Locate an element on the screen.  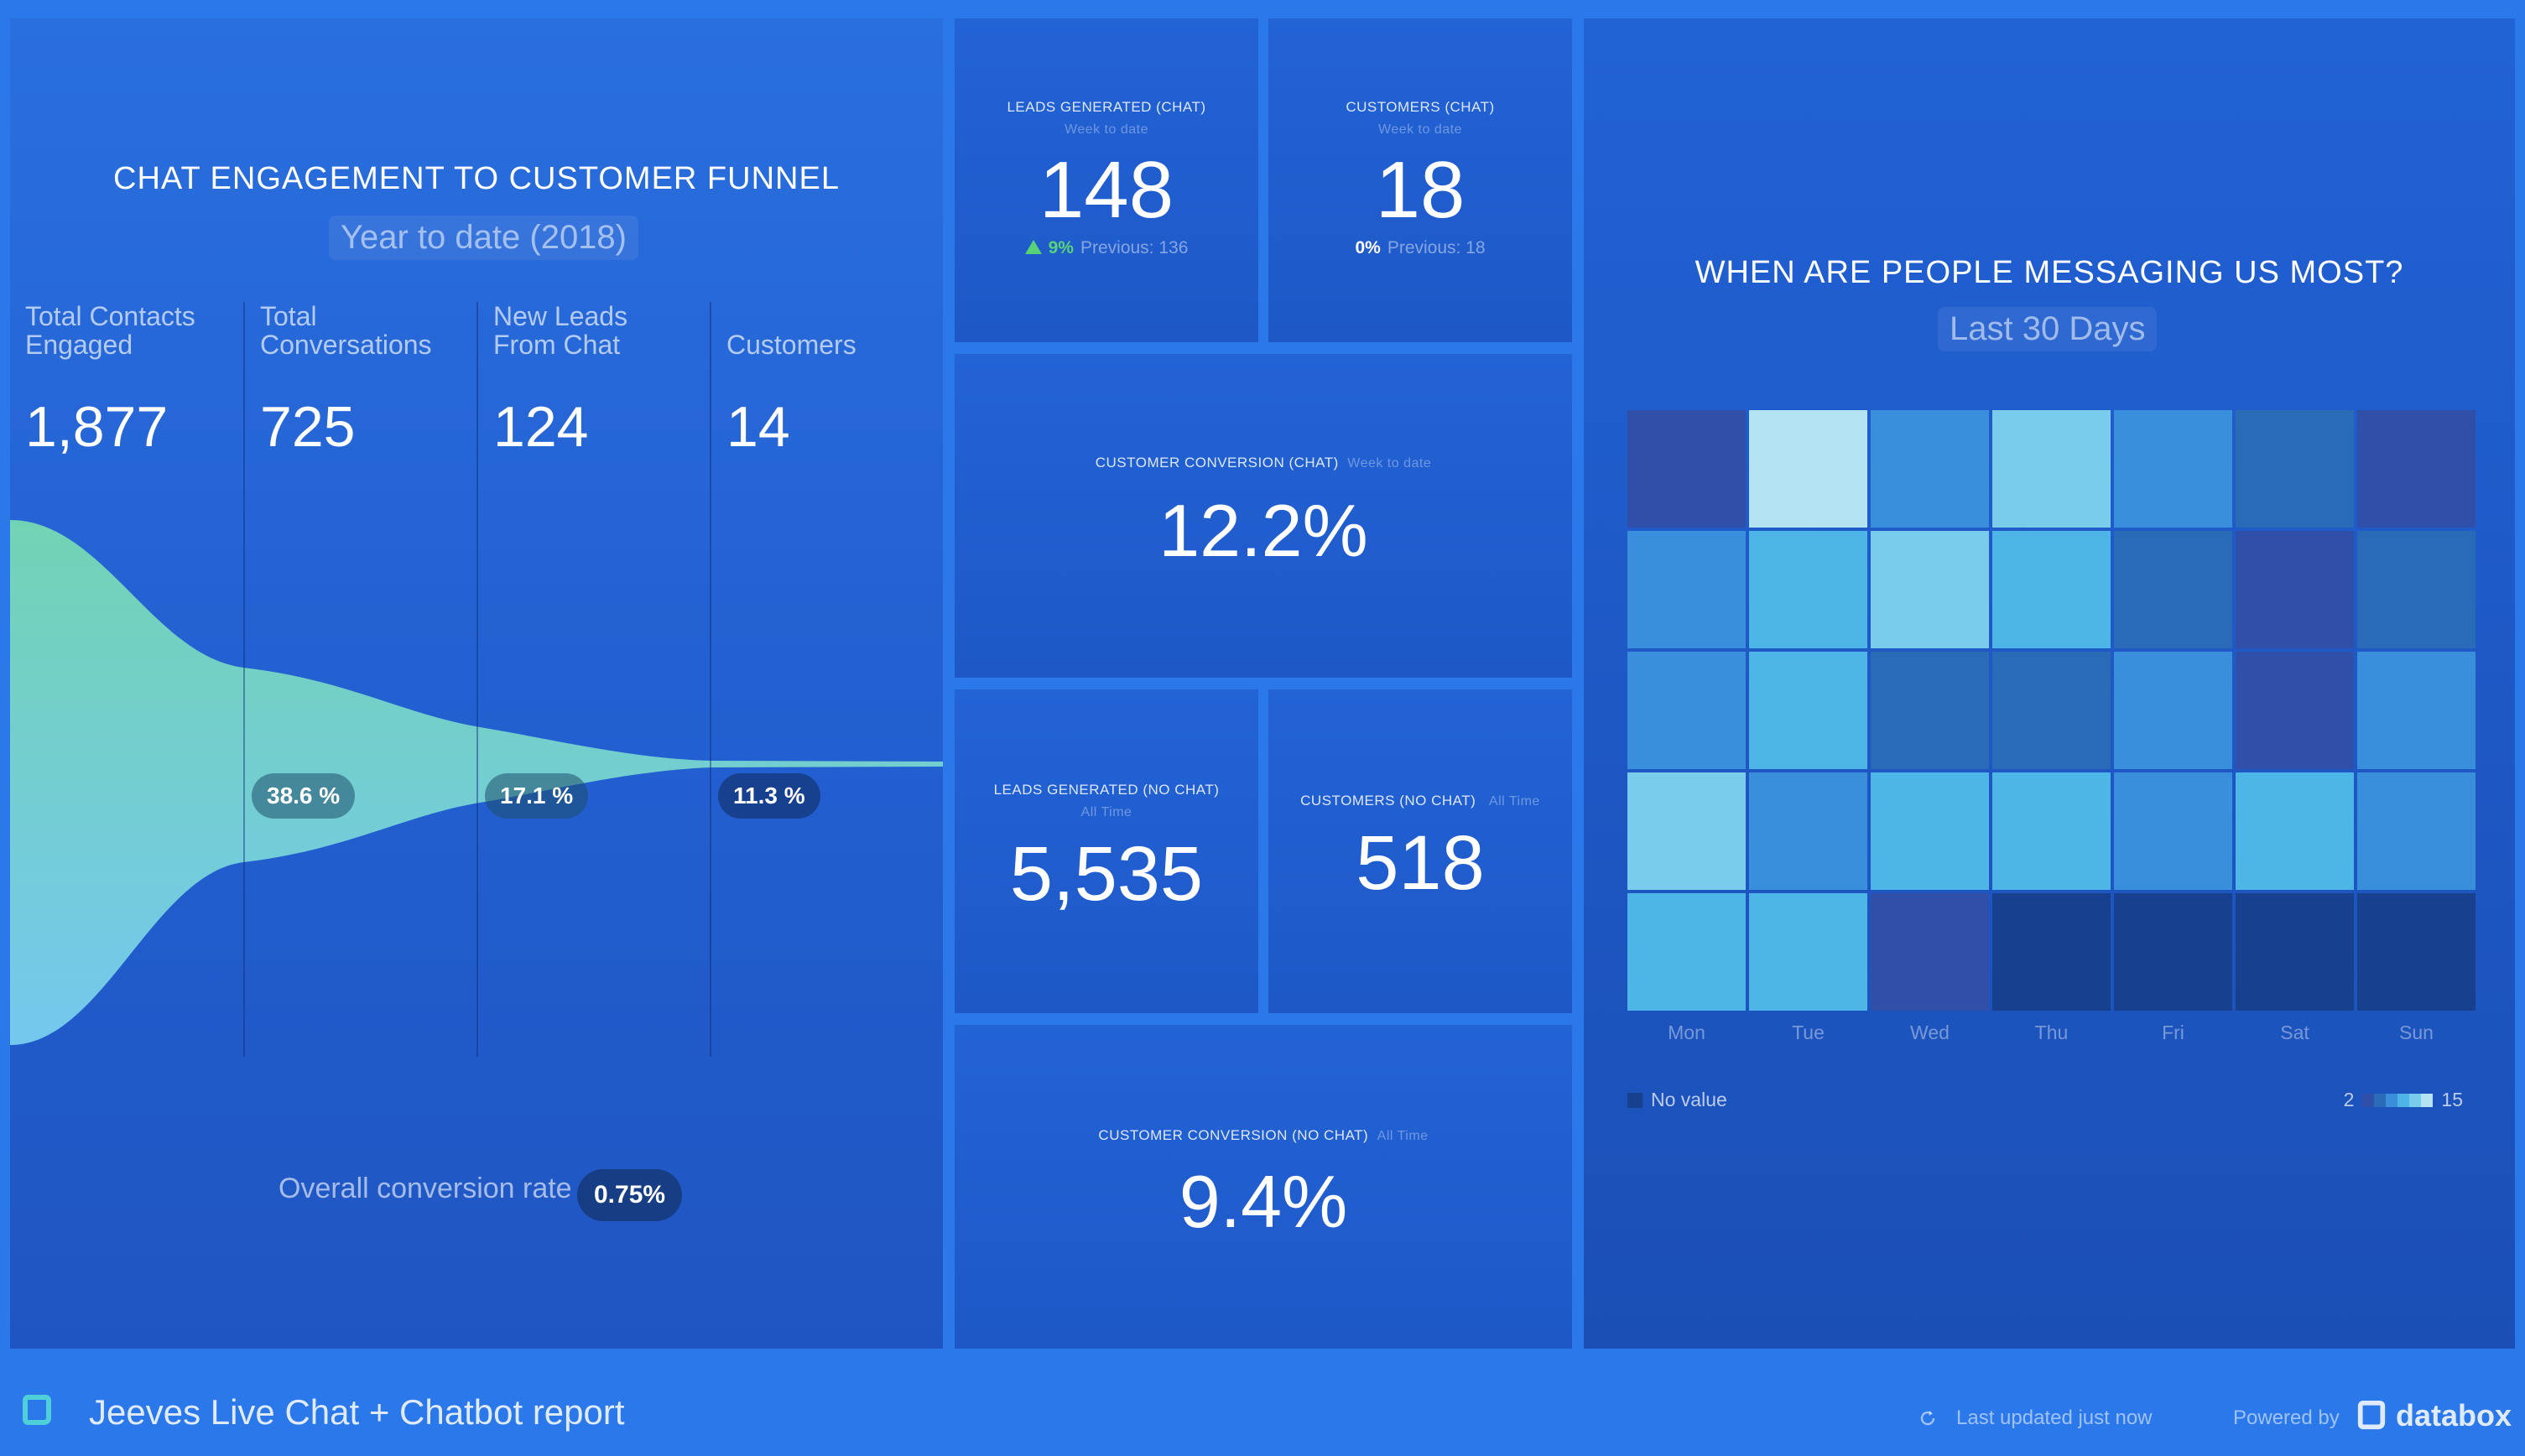
overall-conversion-value: 0.75% is located at coordinates (630, 1195).